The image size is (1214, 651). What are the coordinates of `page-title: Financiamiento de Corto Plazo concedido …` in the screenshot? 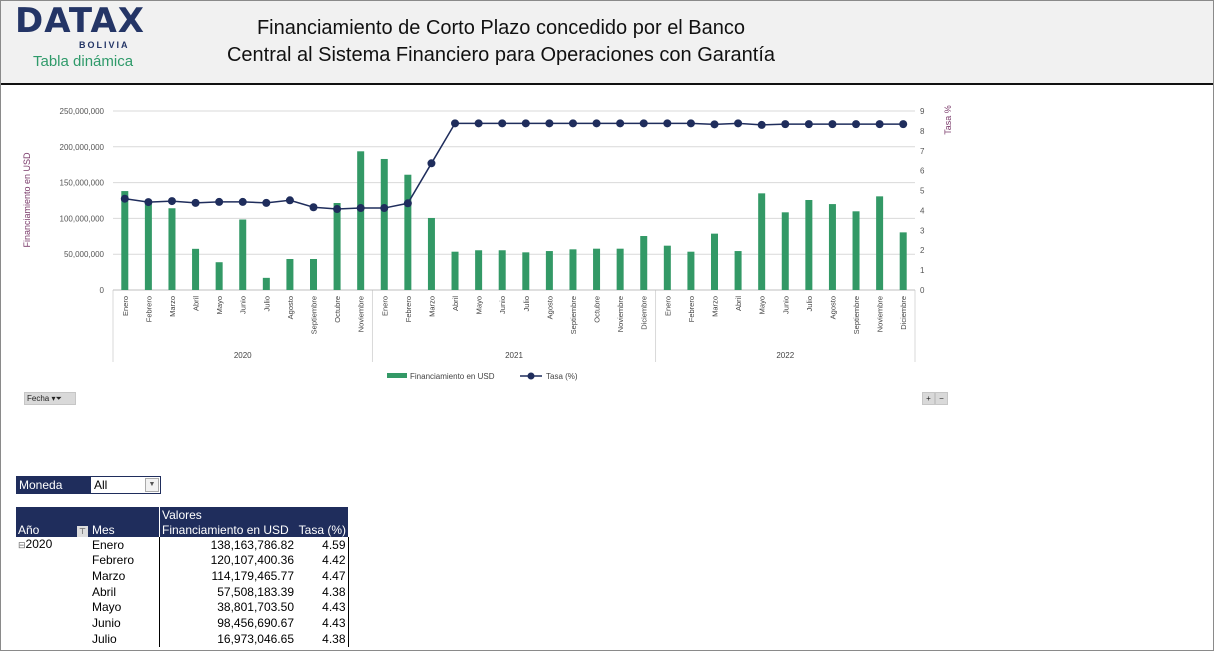 It's located at (501, 42).